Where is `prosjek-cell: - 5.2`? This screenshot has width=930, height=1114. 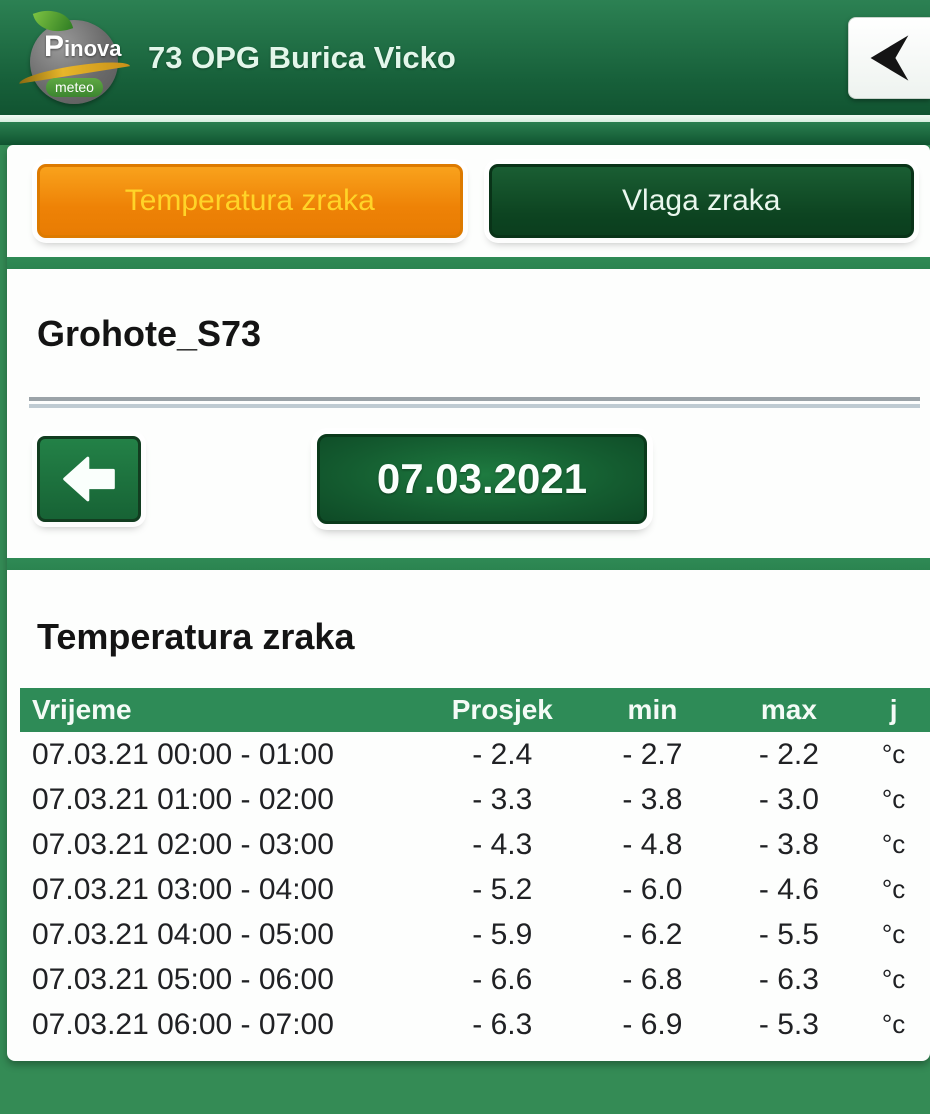 prosjek-cell: - 5.2 is located at coordinates (502, 889).